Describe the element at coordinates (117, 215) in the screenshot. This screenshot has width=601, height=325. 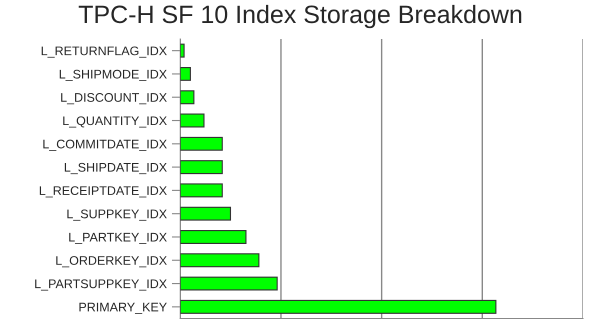
I see `y-tick-label: L_SUPPKEY_IDX` at that location.